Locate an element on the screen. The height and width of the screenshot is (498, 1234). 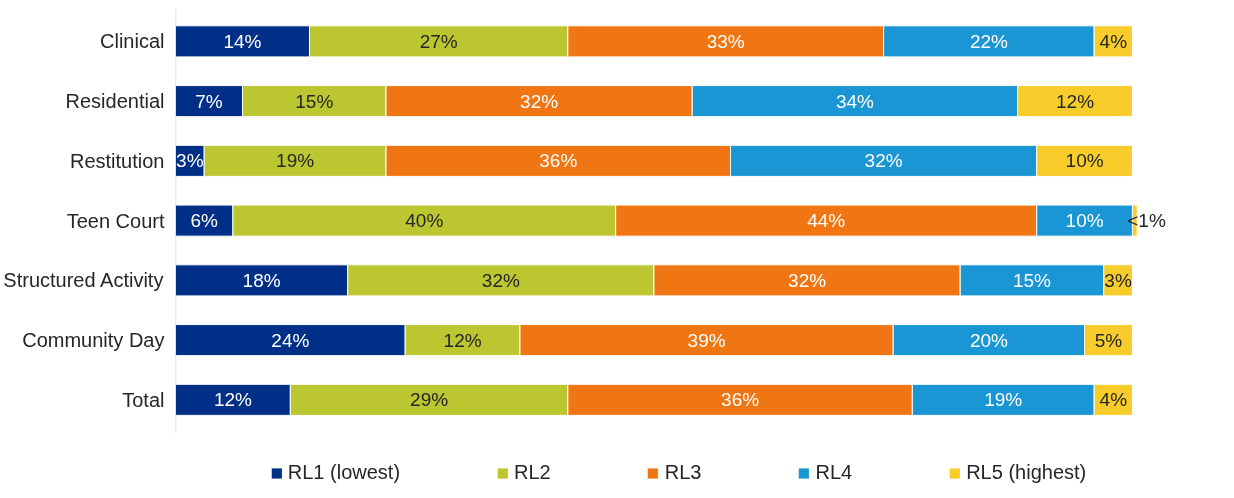
y-tick-label: Community Day is located at coordinates (93, 340).